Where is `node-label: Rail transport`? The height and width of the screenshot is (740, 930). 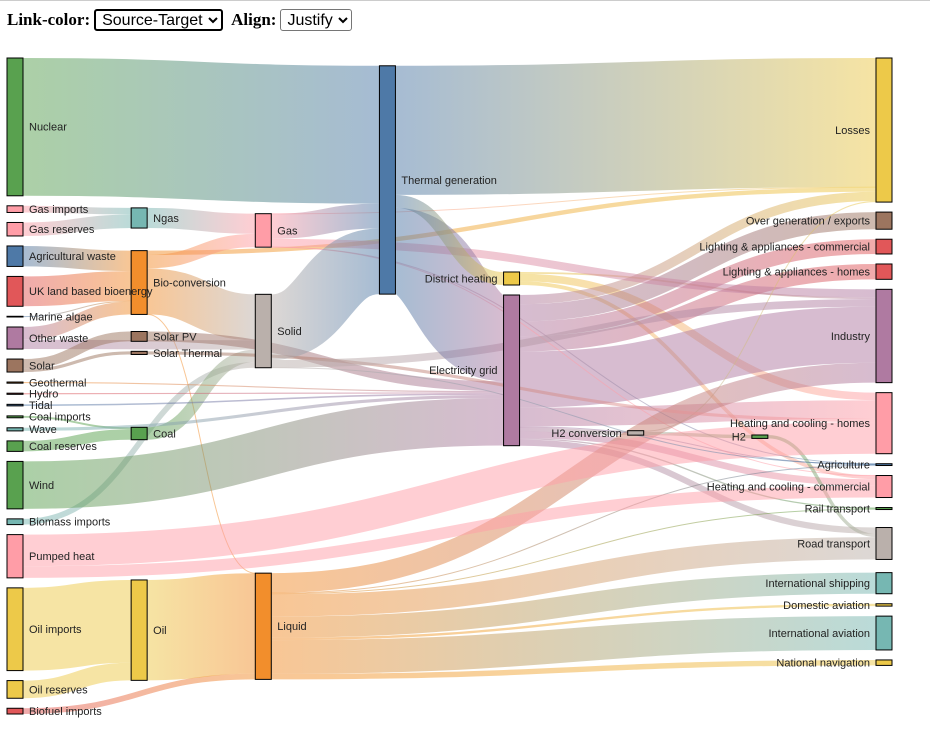 node-label: Rail transport is located at coordinates (837, 509).